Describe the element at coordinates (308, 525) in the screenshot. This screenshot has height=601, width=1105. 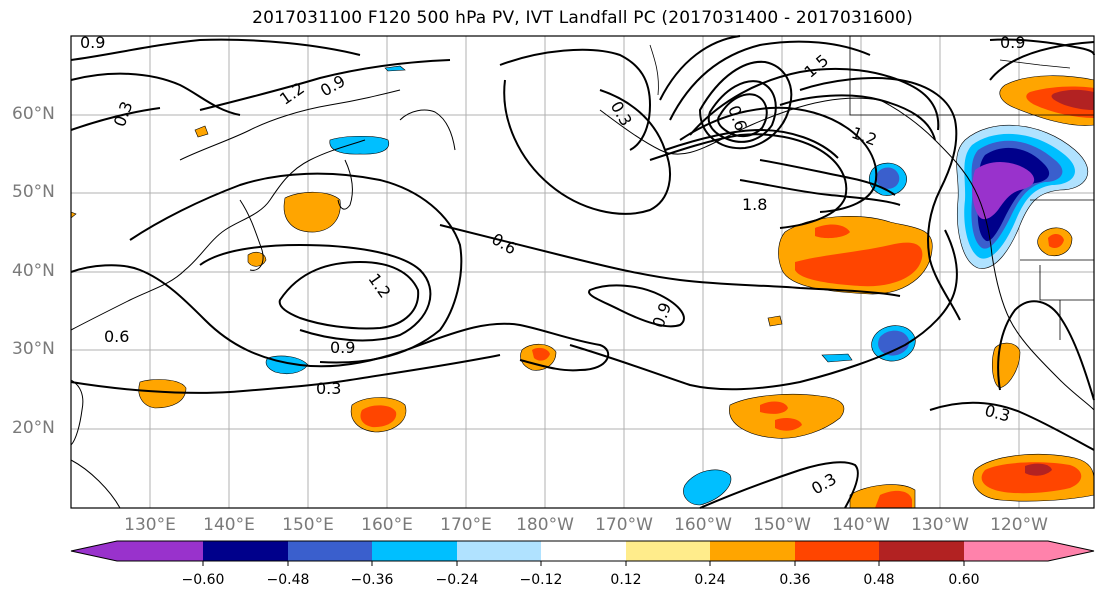
I see `lon-label-150e: 150°E` at that location.